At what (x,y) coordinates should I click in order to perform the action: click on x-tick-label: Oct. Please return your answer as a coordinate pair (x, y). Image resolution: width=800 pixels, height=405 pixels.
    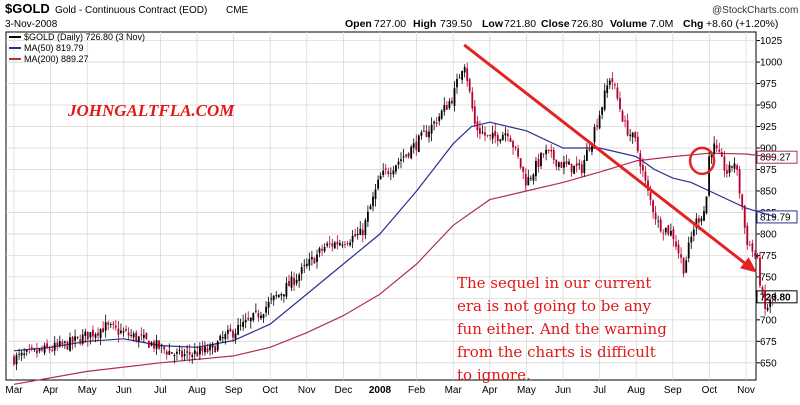
    Looking at the image, I should click on (710, 390).